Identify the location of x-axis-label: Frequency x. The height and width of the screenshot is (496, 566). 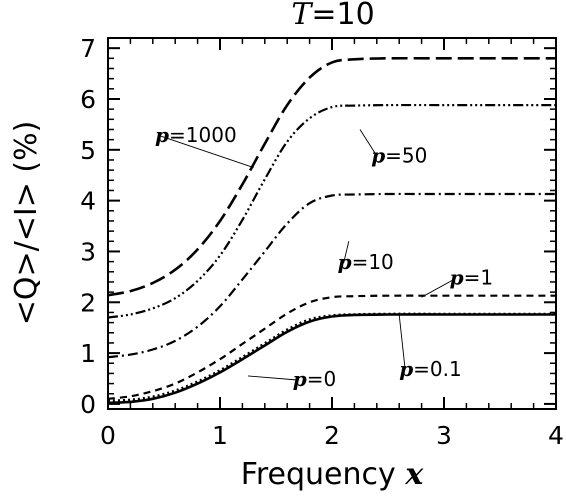
(333, 474).